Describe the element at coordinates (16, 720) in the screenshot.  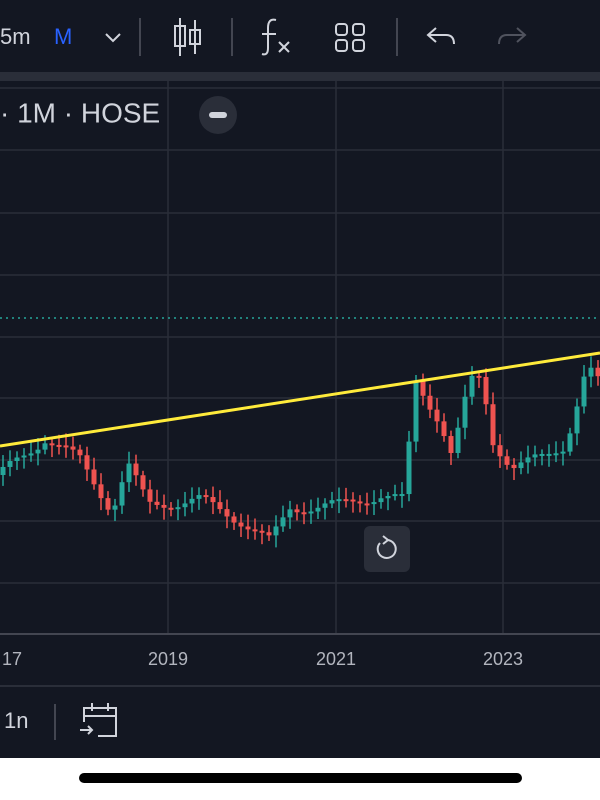
I see `range-button: 1n` at that location.